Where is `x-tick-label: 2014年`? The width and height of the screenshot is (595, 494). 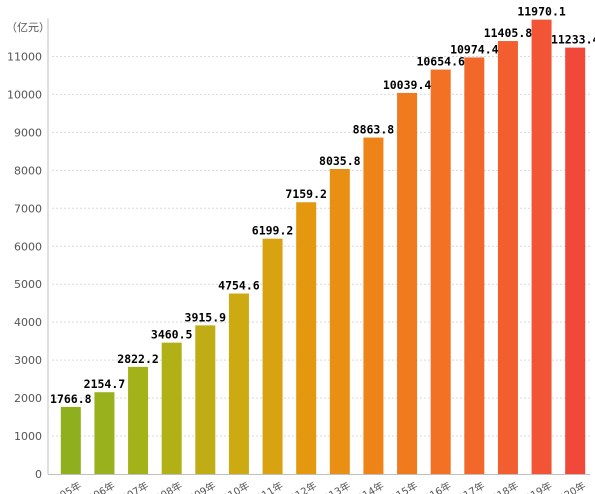
x-tick-label: 2014年 is located at coordinates (367, 486).